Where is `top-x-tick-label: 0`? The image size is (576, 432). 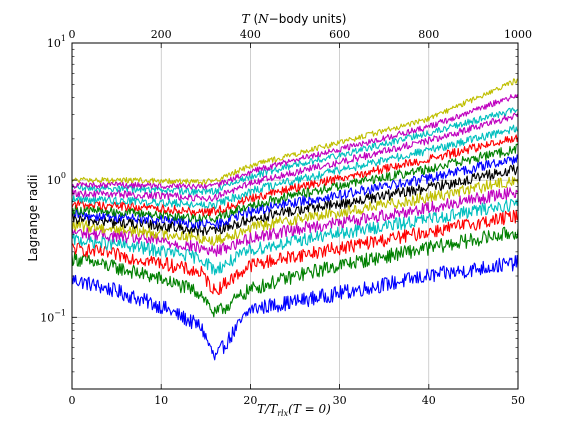
top-x-tick-label: 0 is located at coordinates (72, 34).